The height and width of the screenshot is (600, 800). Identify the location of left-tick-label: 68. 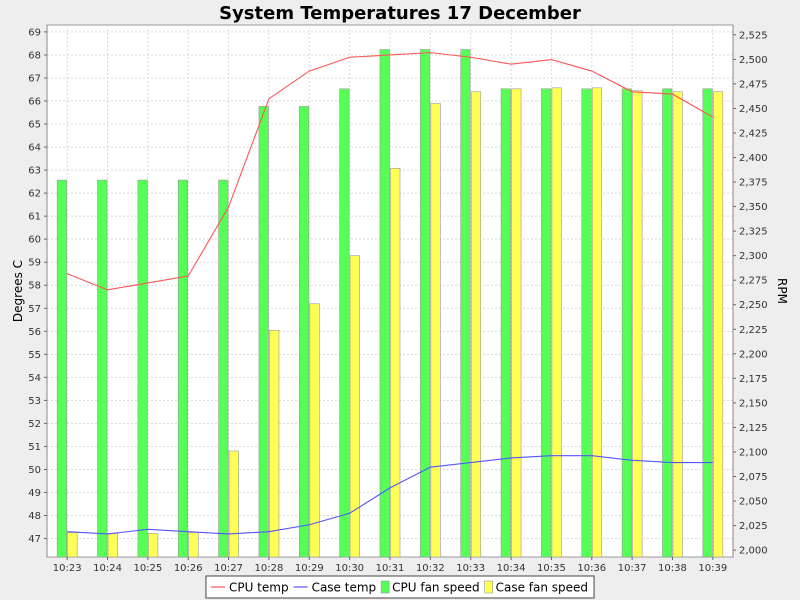
(34, 55).